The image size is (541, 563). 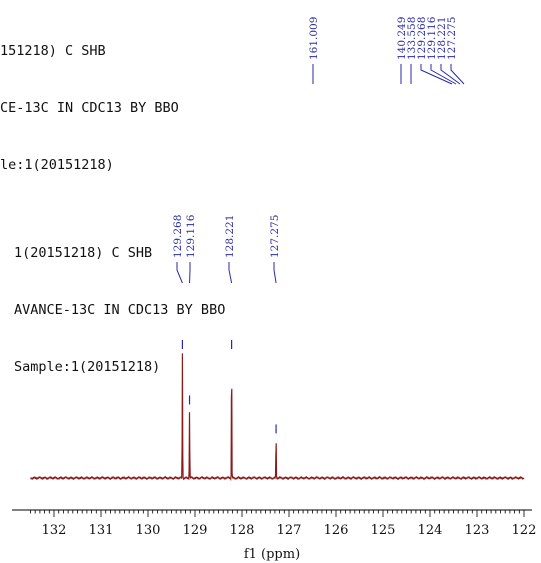 What do you see at coordinates (54, 530) in the screenshot?
I see `x-tick-label: 132` at bounding box center [54, 530].